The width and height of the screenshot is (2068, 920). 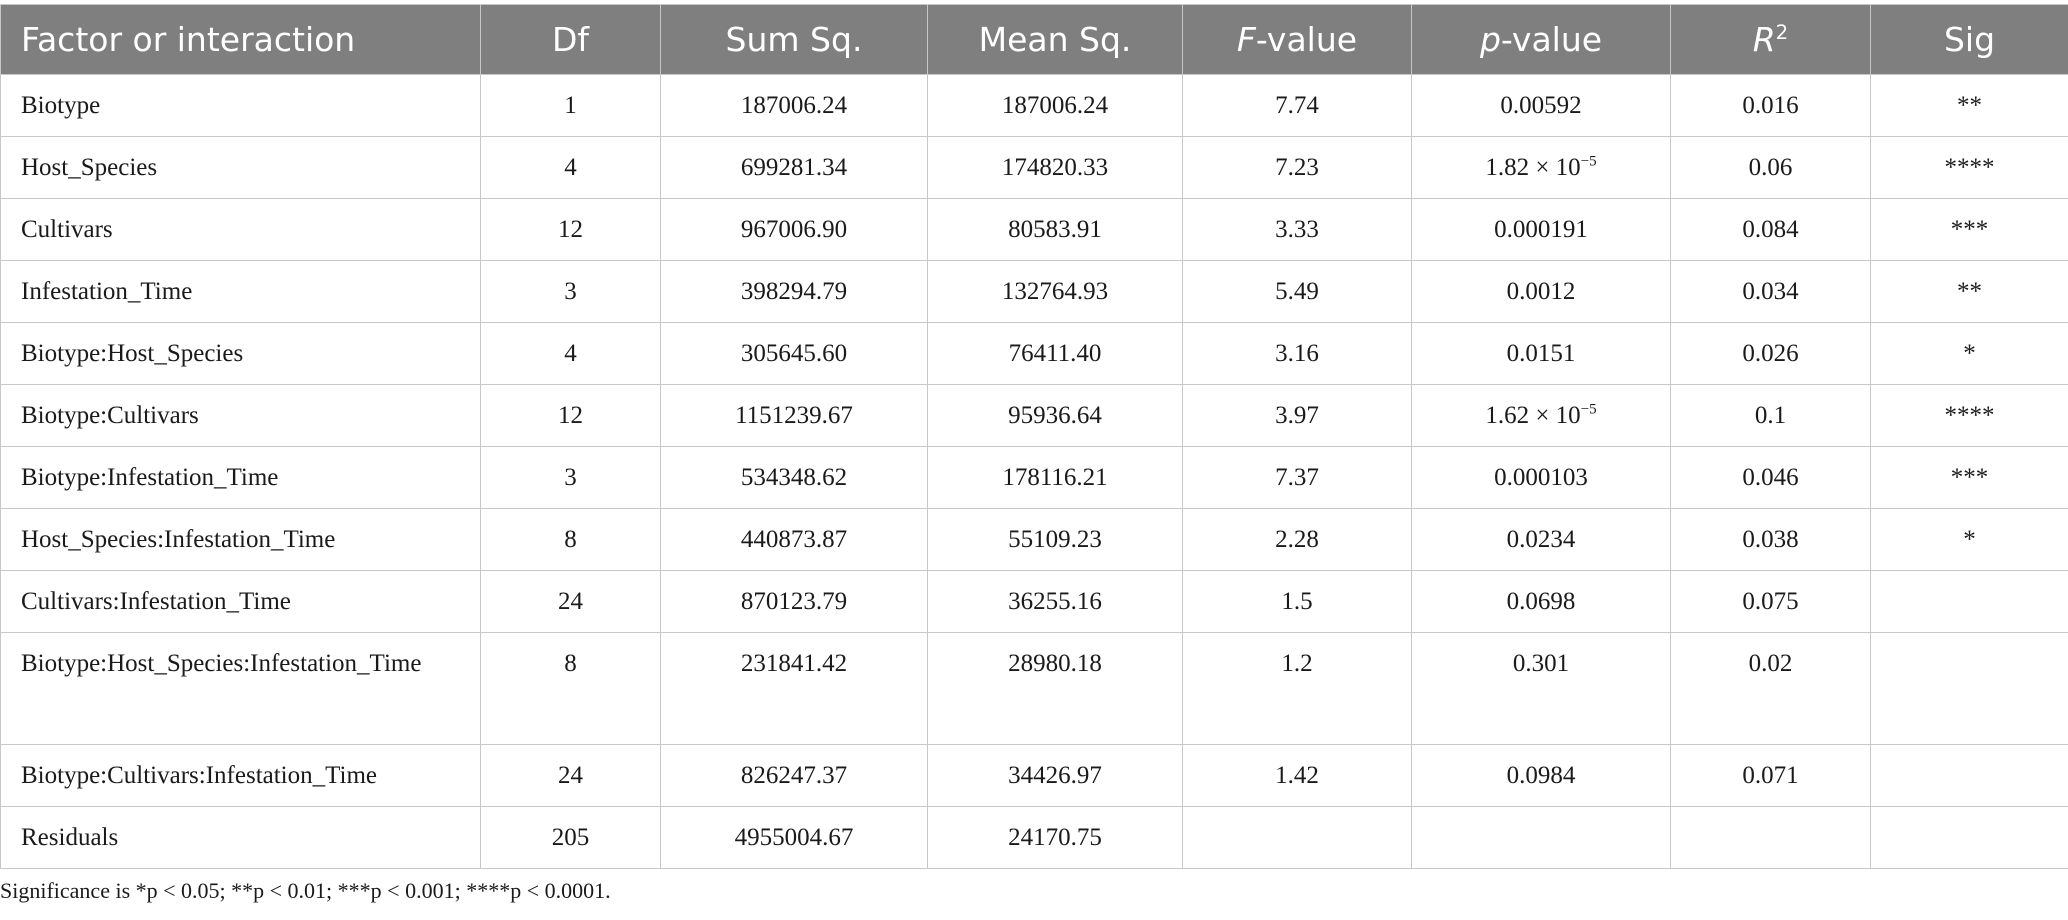 I want to click on row-label: Cultivars:Infestation_Time, so click(x=240, y=601).